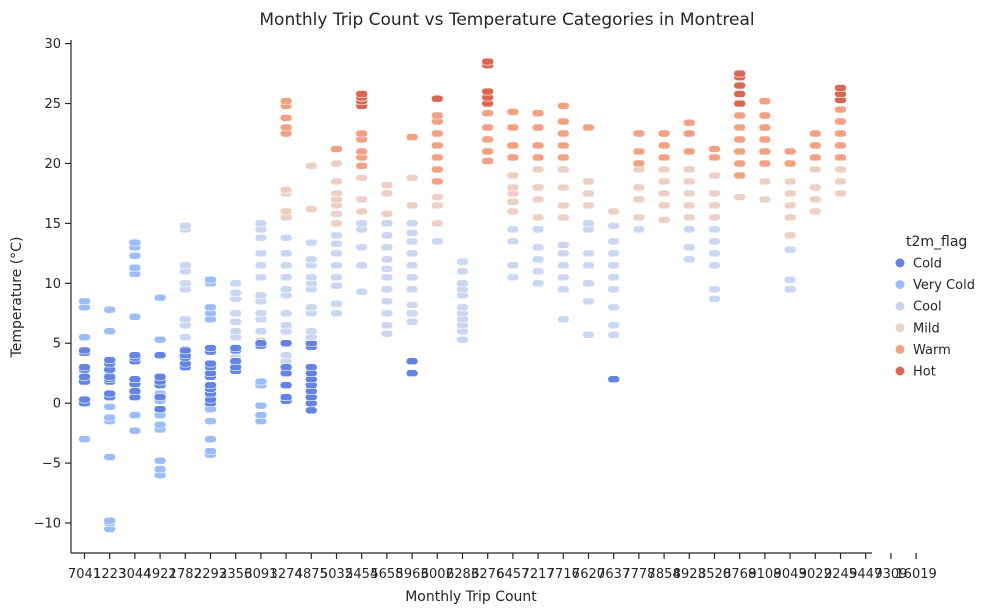 The width and height of the screenshot is (1006, 613). I want to click on y-tick-label: 25, so click(52, 104).